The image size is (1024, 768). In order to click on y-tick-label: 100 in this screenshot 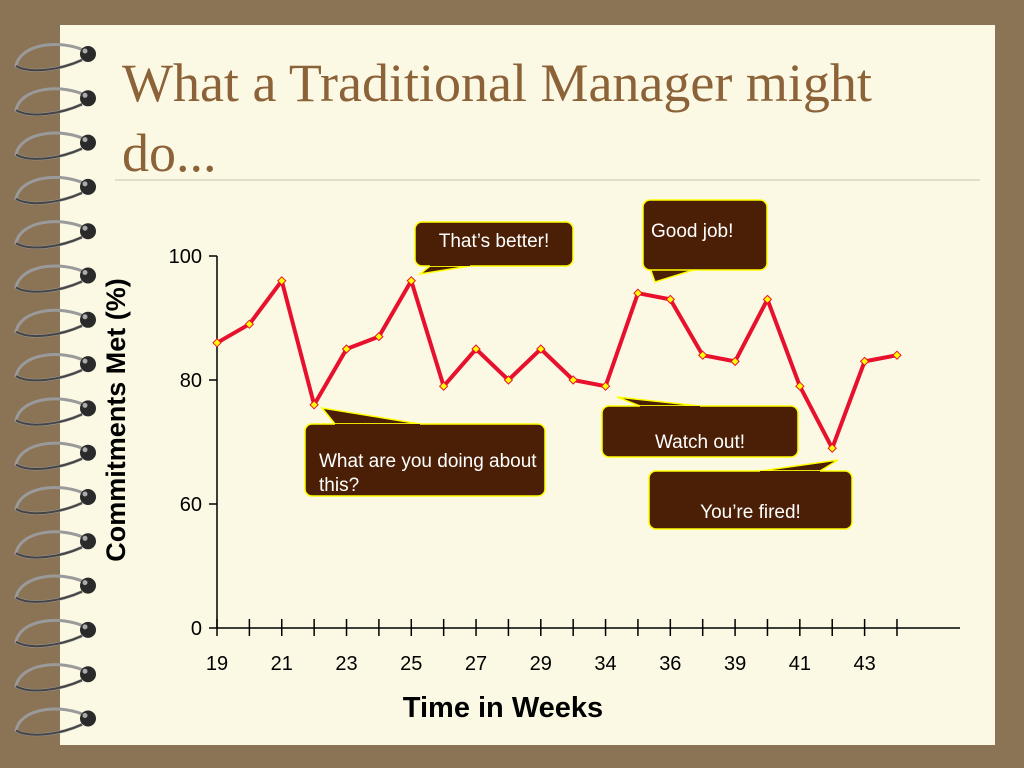, I will do `click(185, 257)`.